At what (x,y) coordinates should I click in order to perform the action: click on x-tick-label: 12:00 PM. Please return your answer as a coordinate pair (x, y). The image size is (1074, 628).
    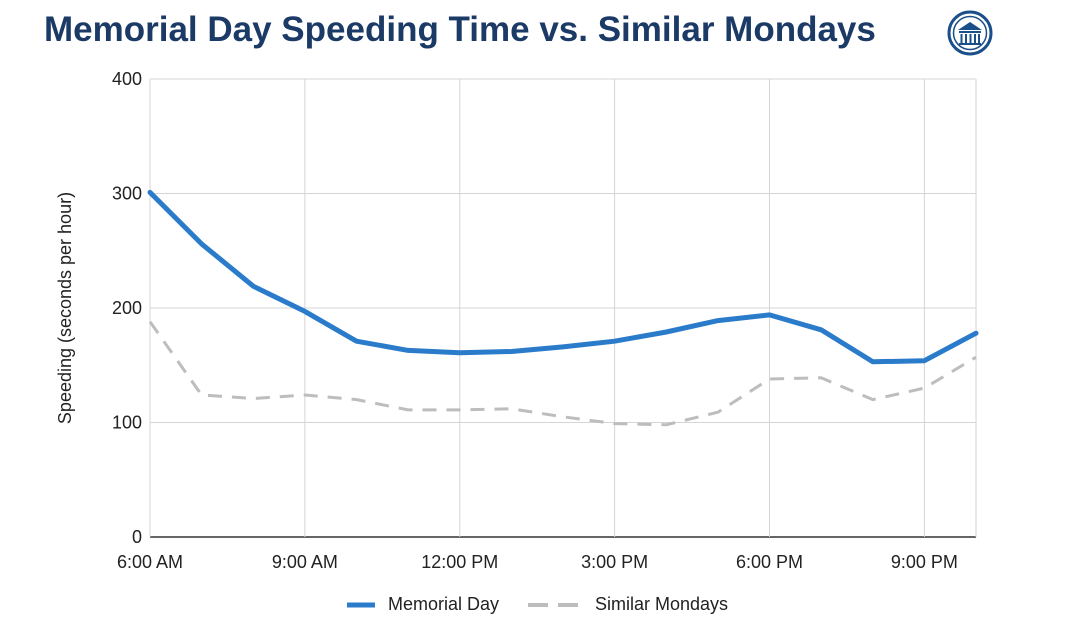
    Looking at the image, I should click on (459, 562).